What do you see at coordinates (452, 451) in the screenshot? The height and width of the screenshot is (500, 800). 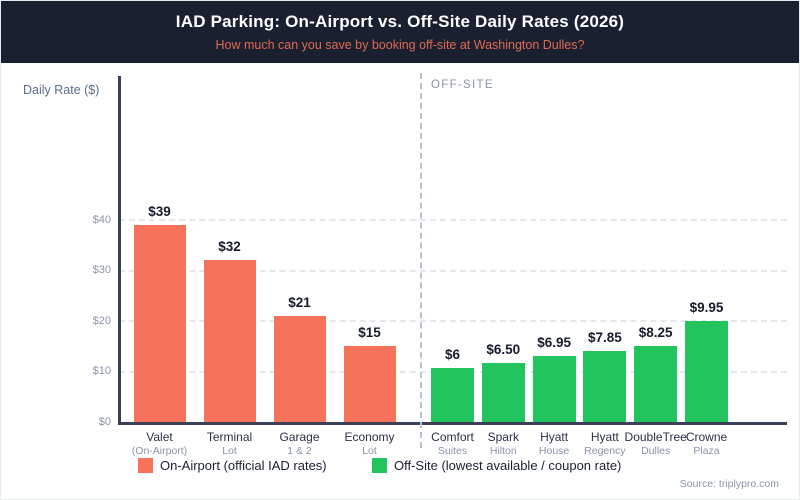 I see `x-category-line2: Suites` at bounding box center [452, 451].